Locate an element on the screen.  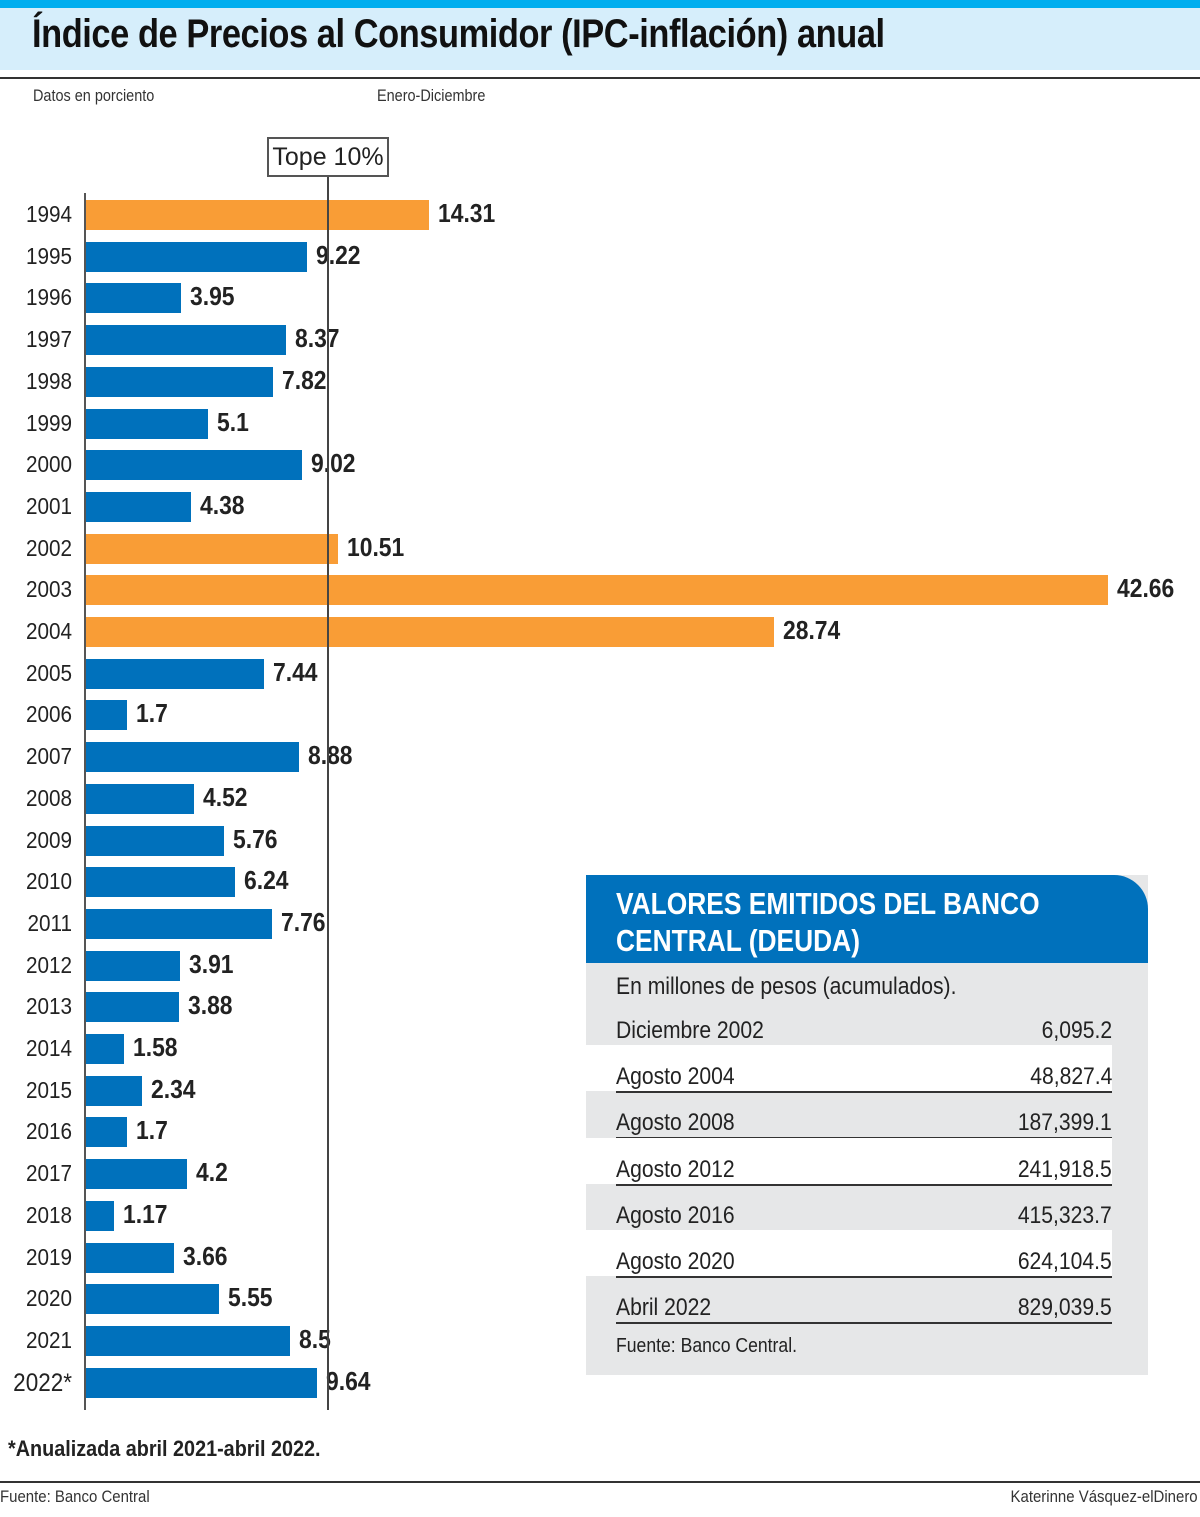
row-value: 624,104.5 is located at coordinates (1065, 1261).